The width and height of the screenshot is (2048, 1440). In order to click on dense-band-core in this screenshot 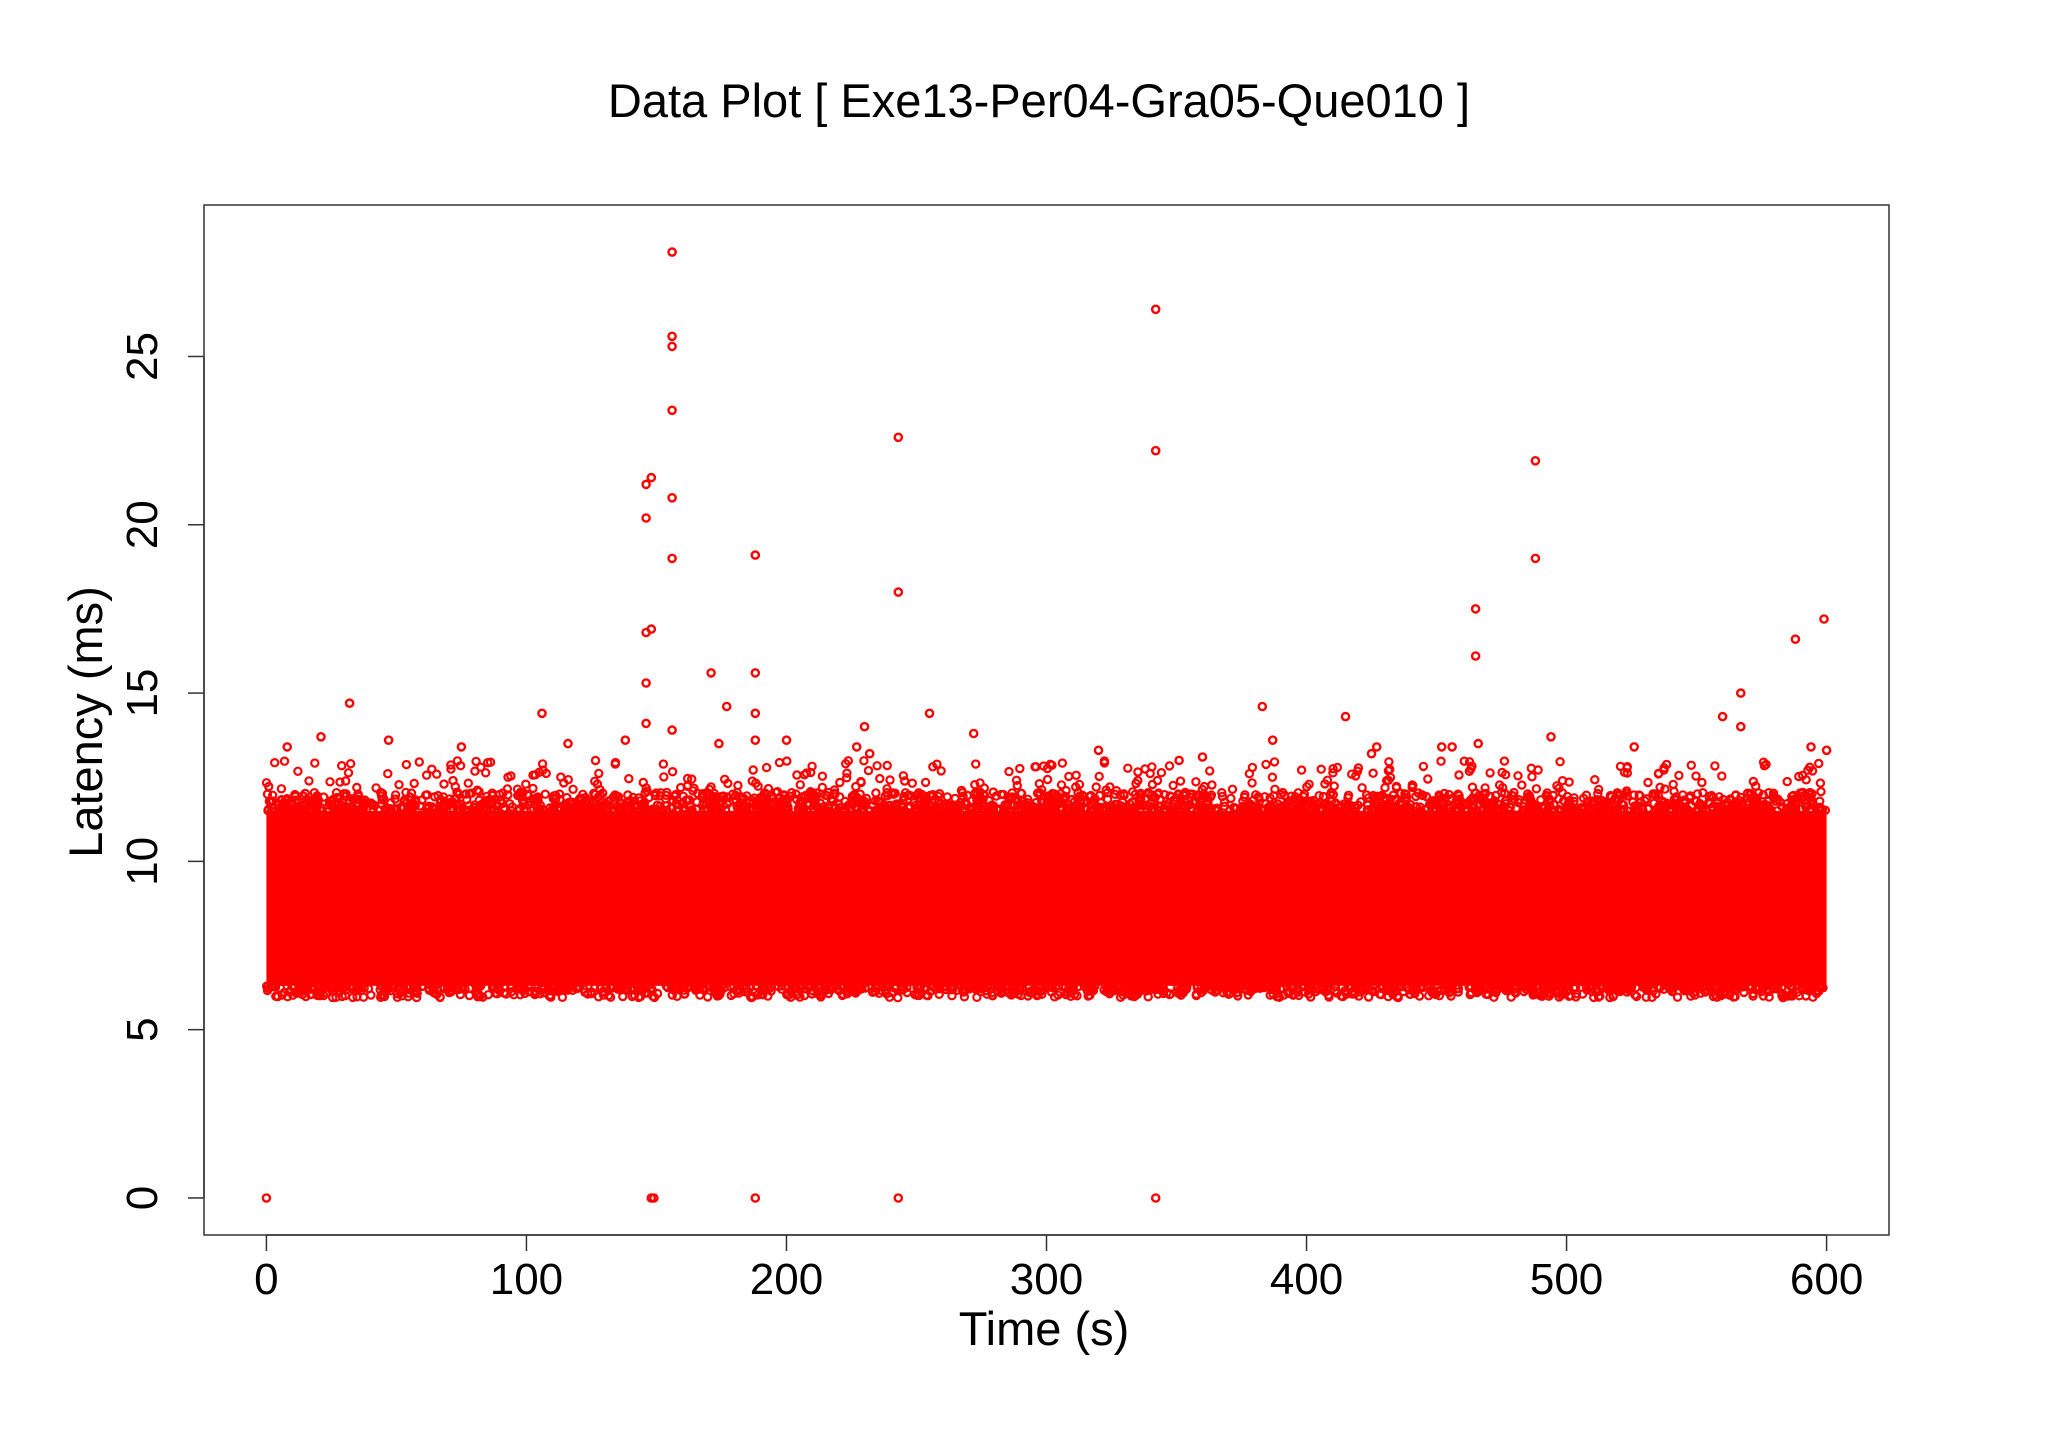, I will do `click(1046, 898)`.